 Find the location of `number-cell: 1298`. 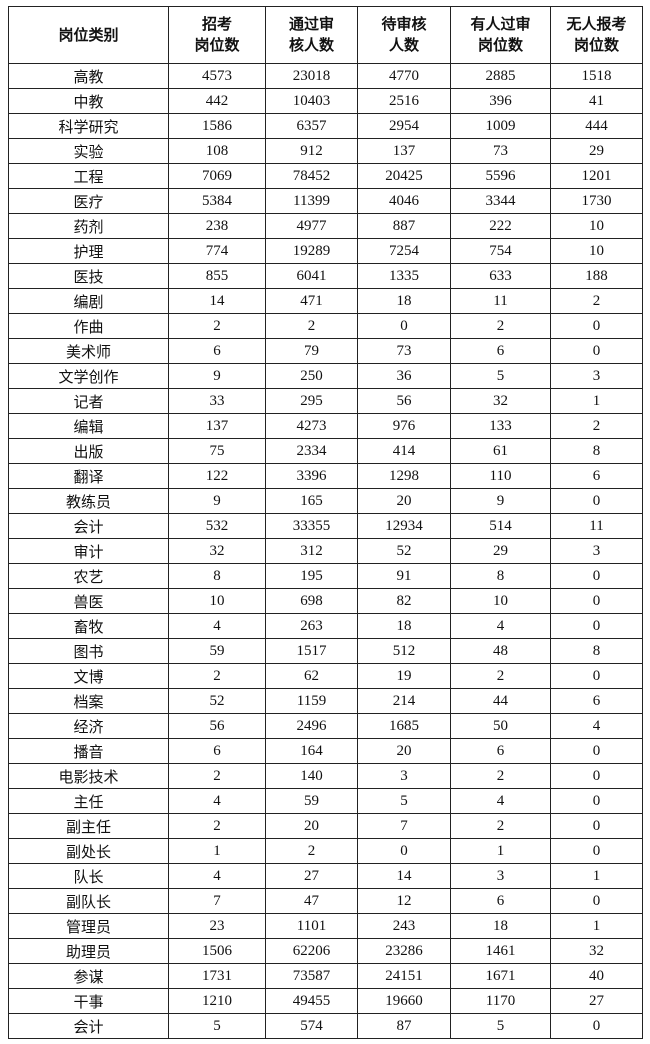

number-cell: 1298 is located at coordinates (404, 476).